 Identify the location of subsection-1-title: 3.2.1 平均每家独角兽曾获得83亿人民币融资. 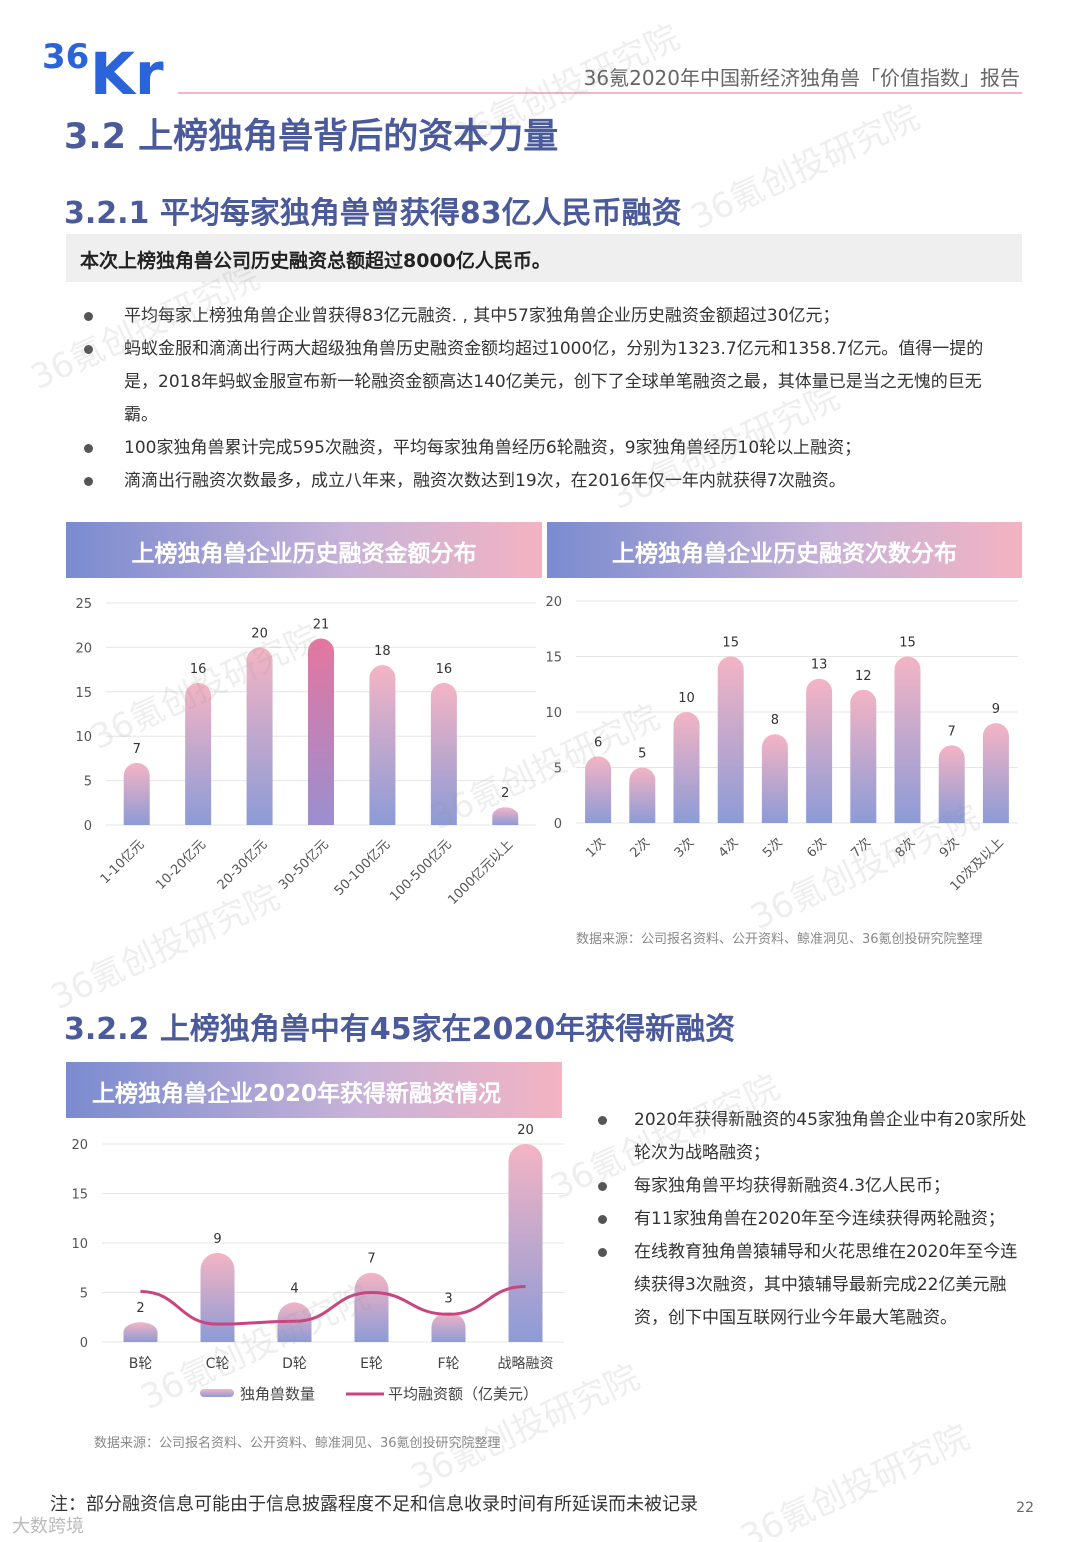
(373, 213).